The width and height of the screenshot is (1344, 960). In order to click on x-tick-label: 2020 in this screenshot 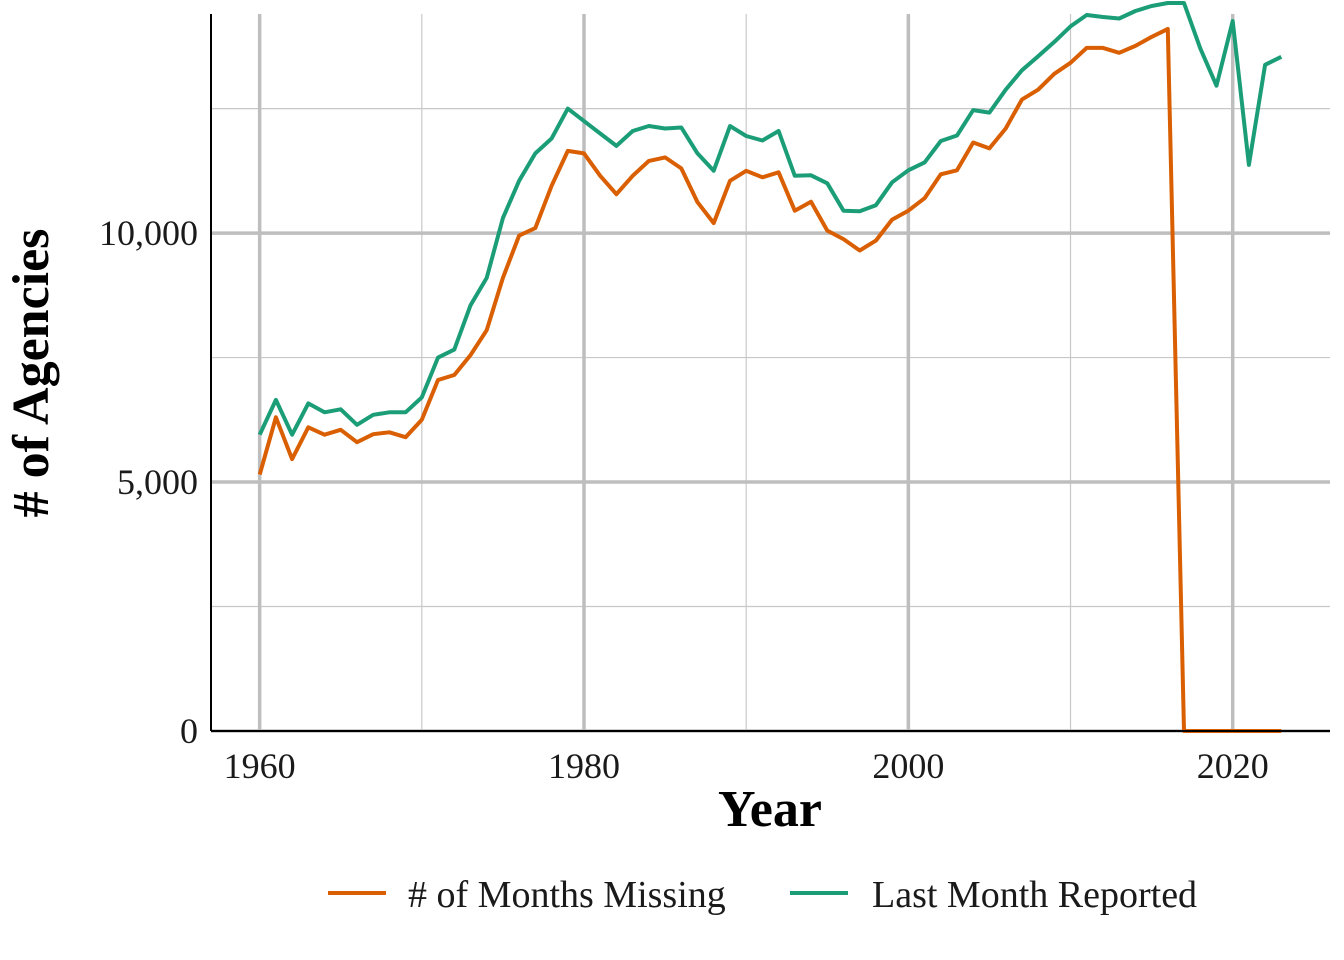, I will do `click(1233, 766)`.